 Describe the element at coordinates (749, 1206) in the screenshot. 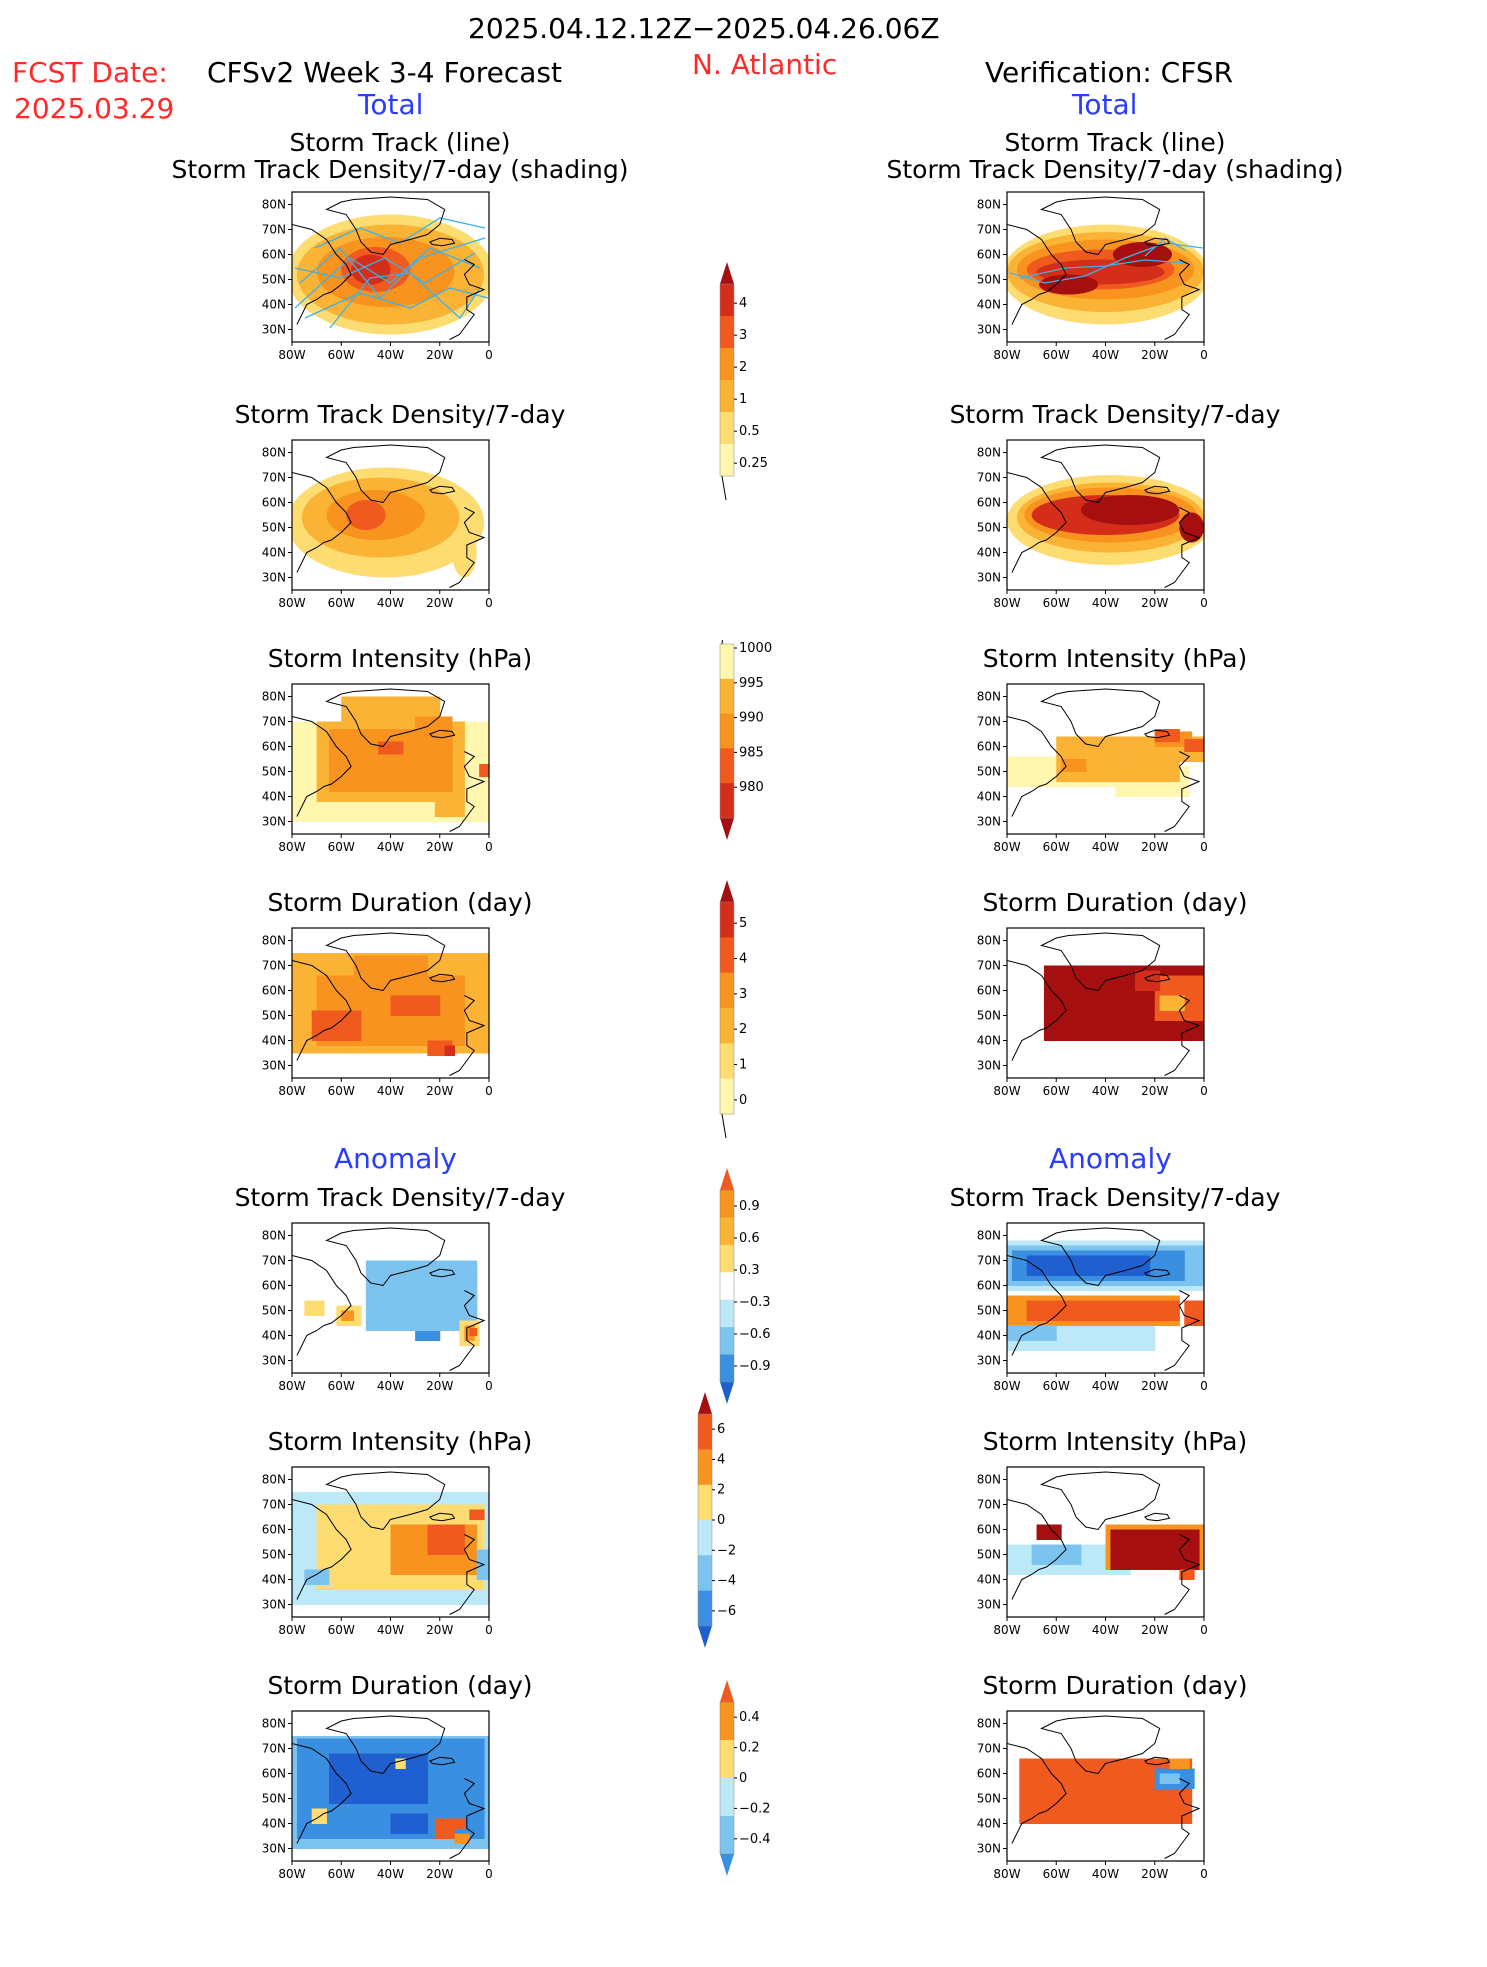

I see `colorbar-label: 0.9` at that location.